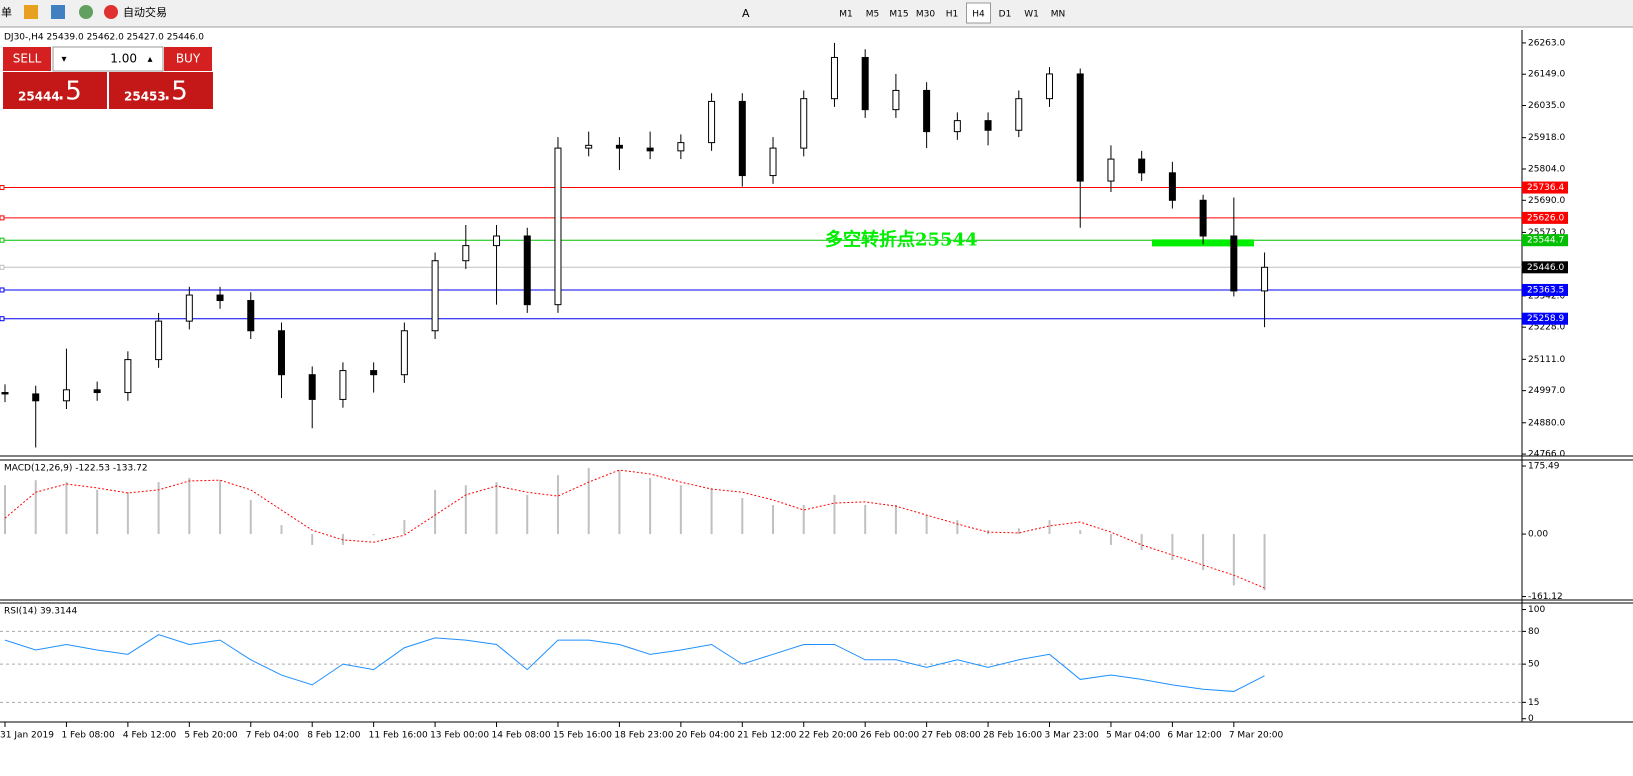 The image size is (1633, 776). I want to click on lots: 1.00, so click(123, 59).